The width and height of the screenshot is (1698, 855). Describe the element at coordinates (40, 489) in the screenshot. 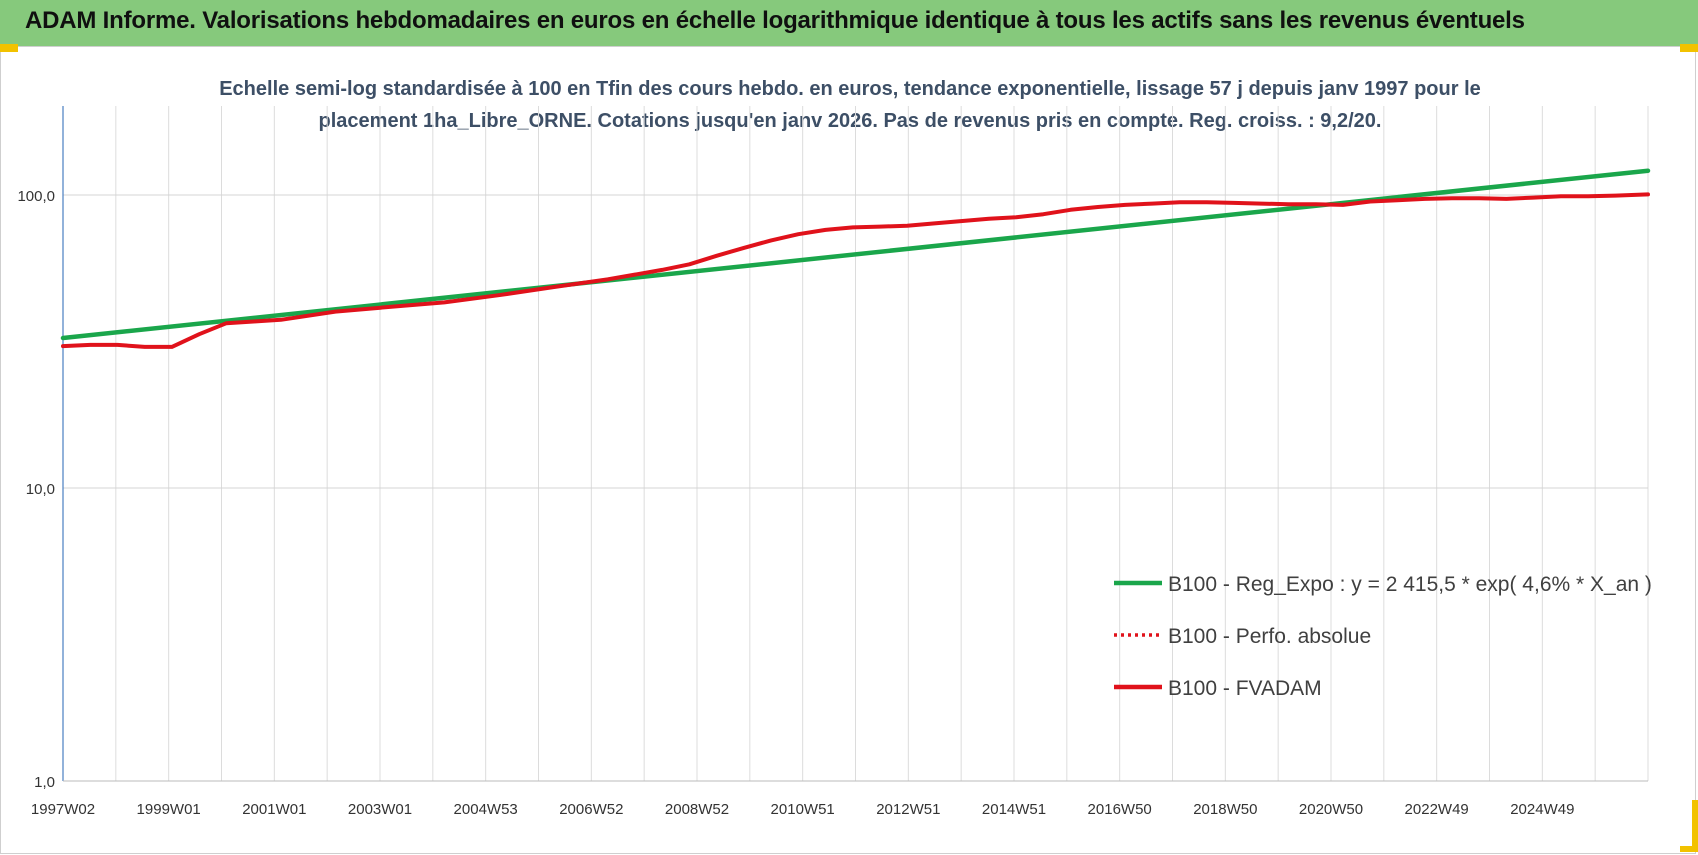

I see `y-tick-label: 10,0` at that location.